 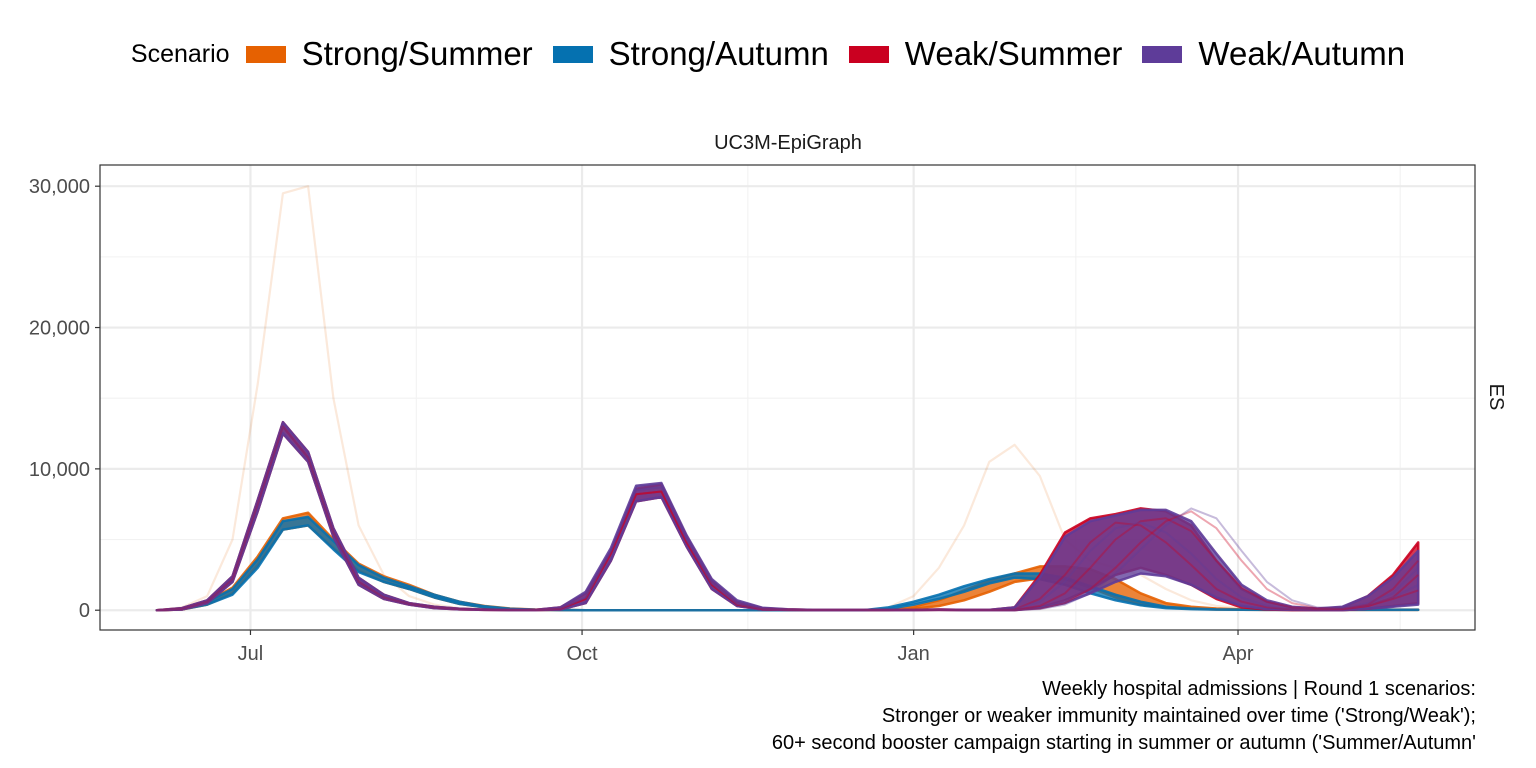 I want to click on legend-swatch-weak-autumn, so click(x=1162, y=54).